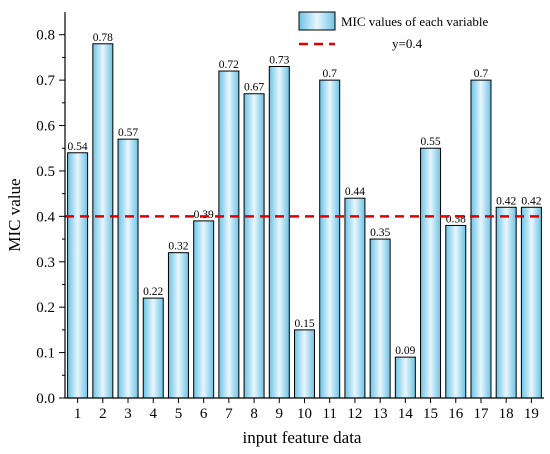  I want to click on x-tick-label: 19, so click(531, 414).